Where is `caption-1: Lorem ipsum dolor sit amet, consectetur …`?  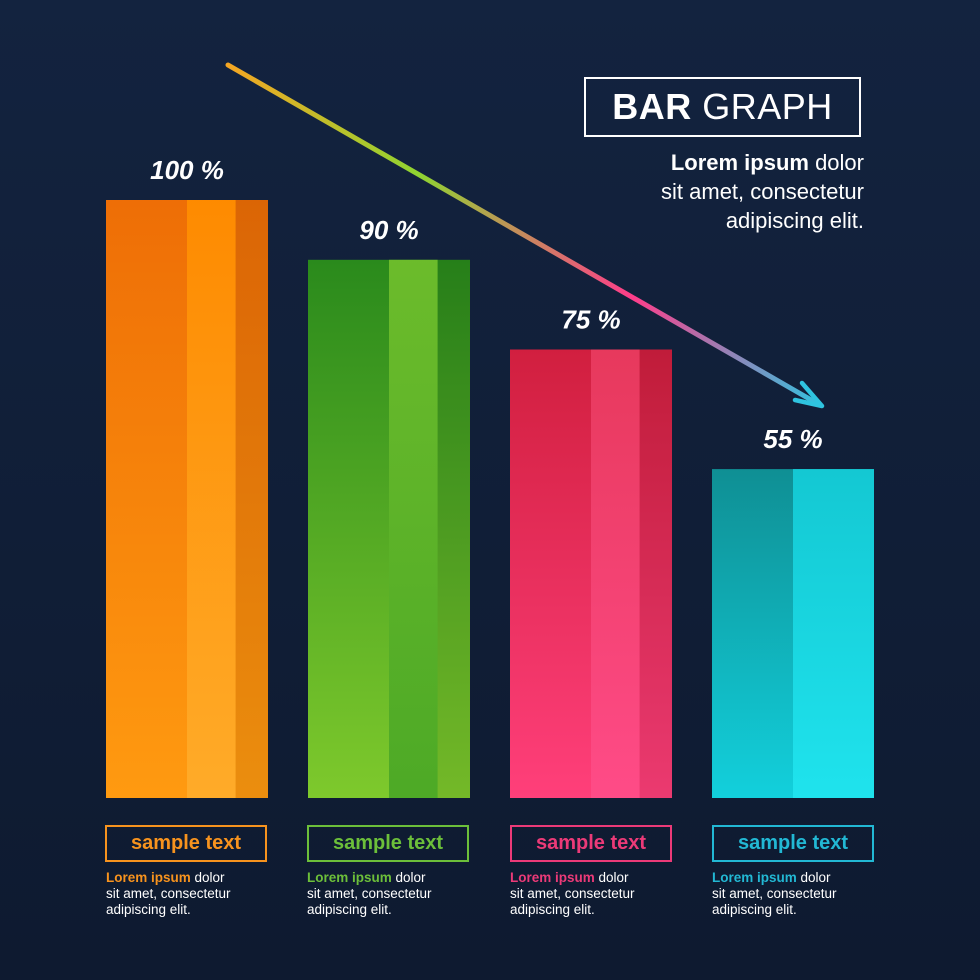
caption-1: Lorem ipsum dolor sit amet, consectetur … is located at coordinates (193, 894).